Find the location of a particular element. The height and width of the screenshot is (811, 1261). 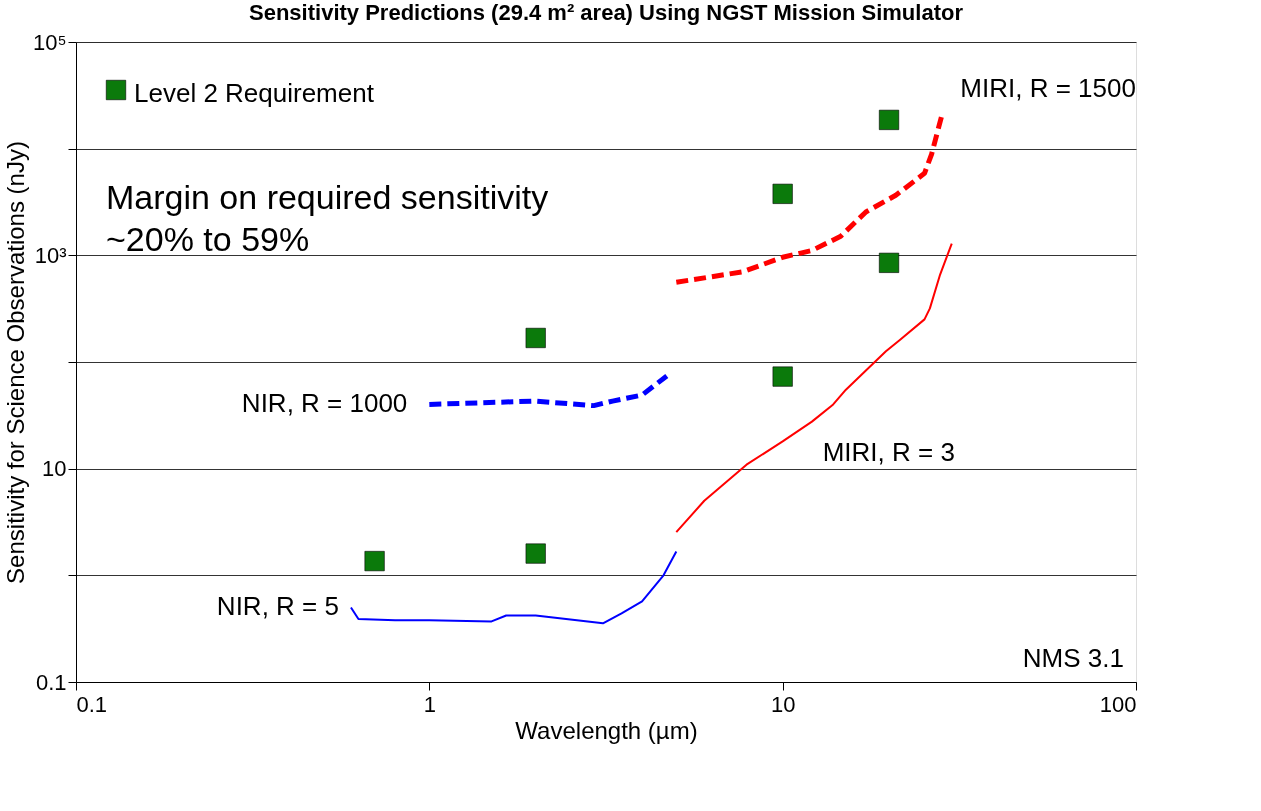

y-tick-label: 0.1 is located at coordinates (51, 682).